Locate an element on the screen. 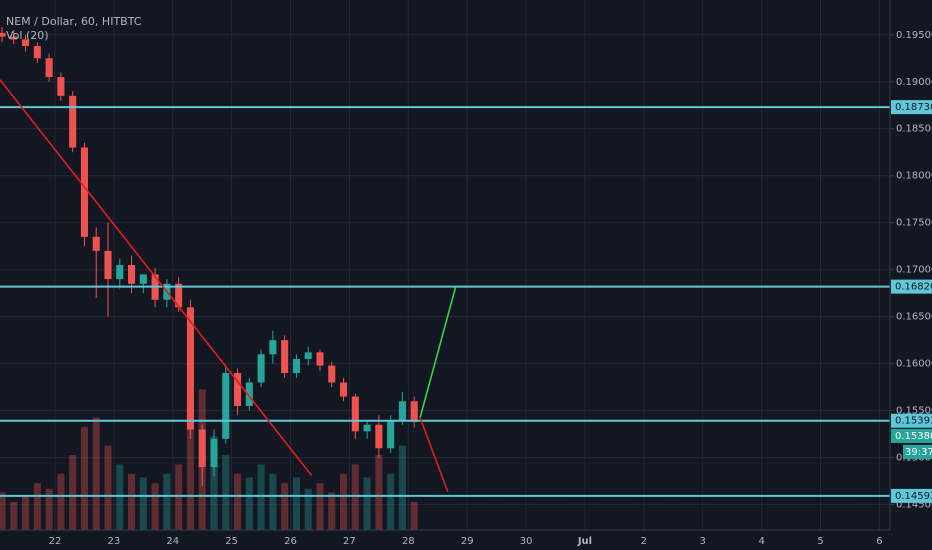  level-label: 0.14593 is located at coordinates (913, 496).